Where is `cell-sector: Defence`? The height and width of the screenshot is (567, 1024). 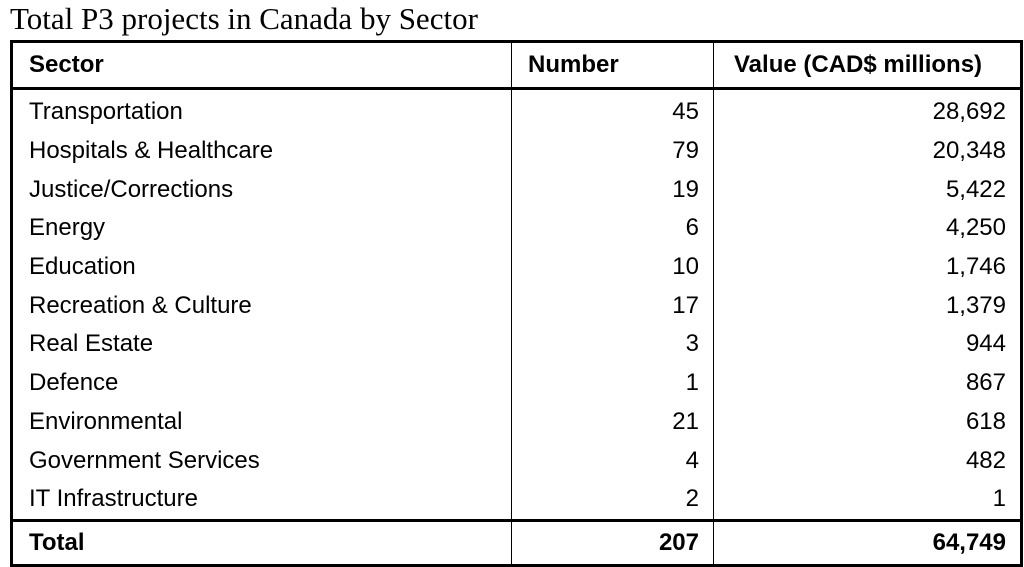 cell-sector: Defence is located at coordinates (261, 383).